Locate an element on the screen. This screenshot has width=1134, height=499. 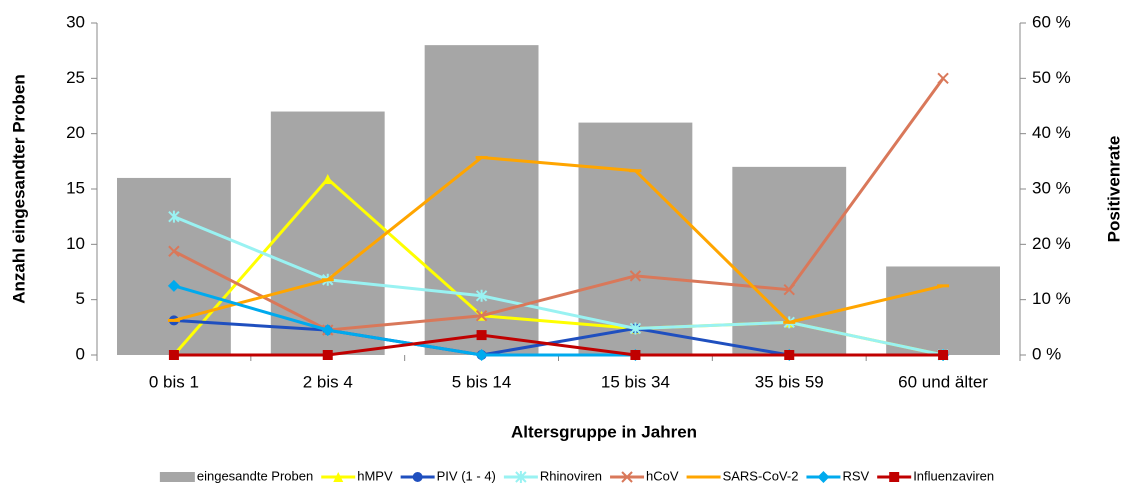
x-tick-label: 2 bis 4 is located at coordinates (328, 381).